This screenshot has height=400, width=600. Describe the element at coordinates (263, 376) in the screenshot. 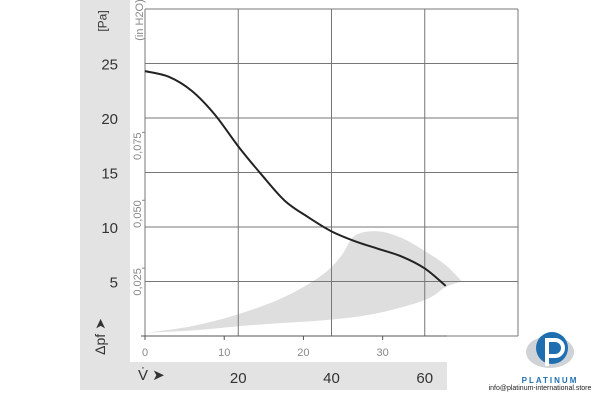

I see `x-axis-band` at that location.